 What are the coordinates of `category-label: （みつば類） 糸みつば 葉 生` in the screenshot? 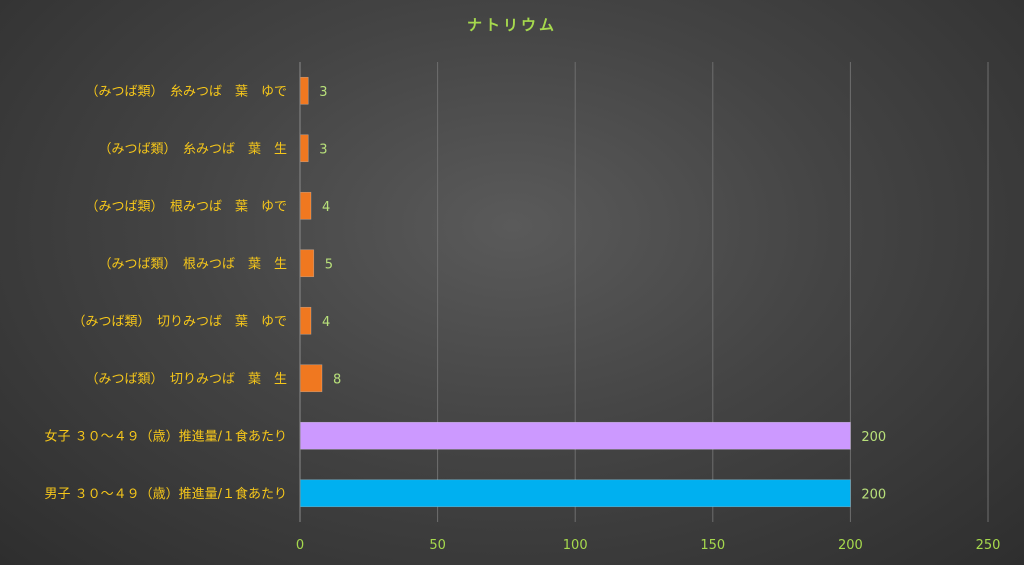 It's located at (192, 149).